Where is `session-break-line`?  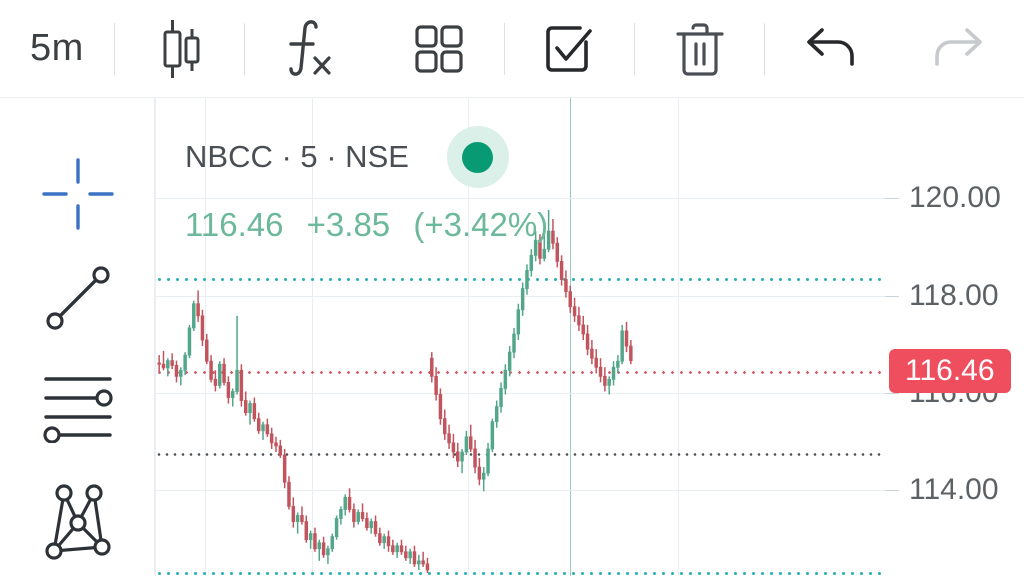 session-break-line is located at coordinates (570, 337).